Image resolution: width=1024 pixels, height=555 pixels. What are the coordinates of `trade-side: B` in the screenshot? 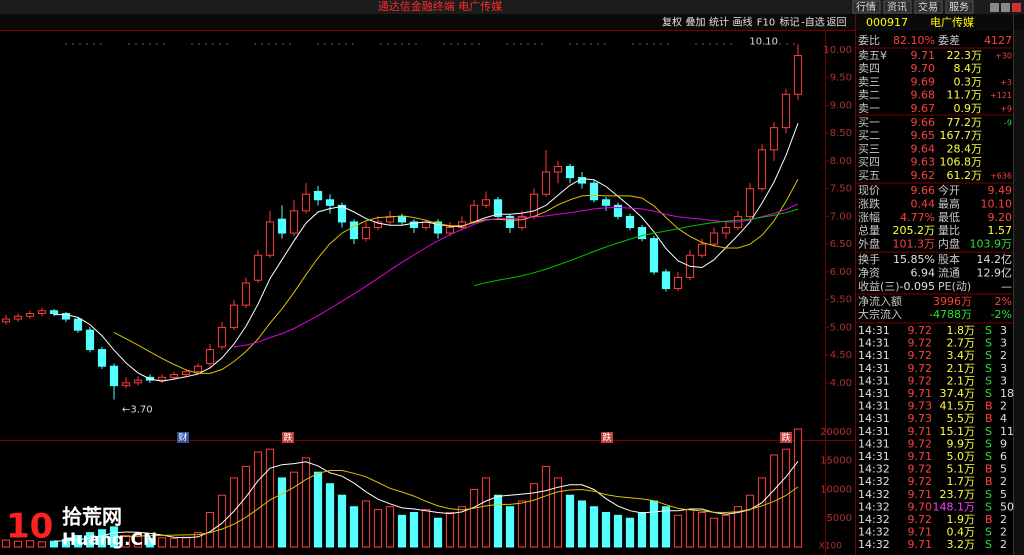 It's located at (989, 418).